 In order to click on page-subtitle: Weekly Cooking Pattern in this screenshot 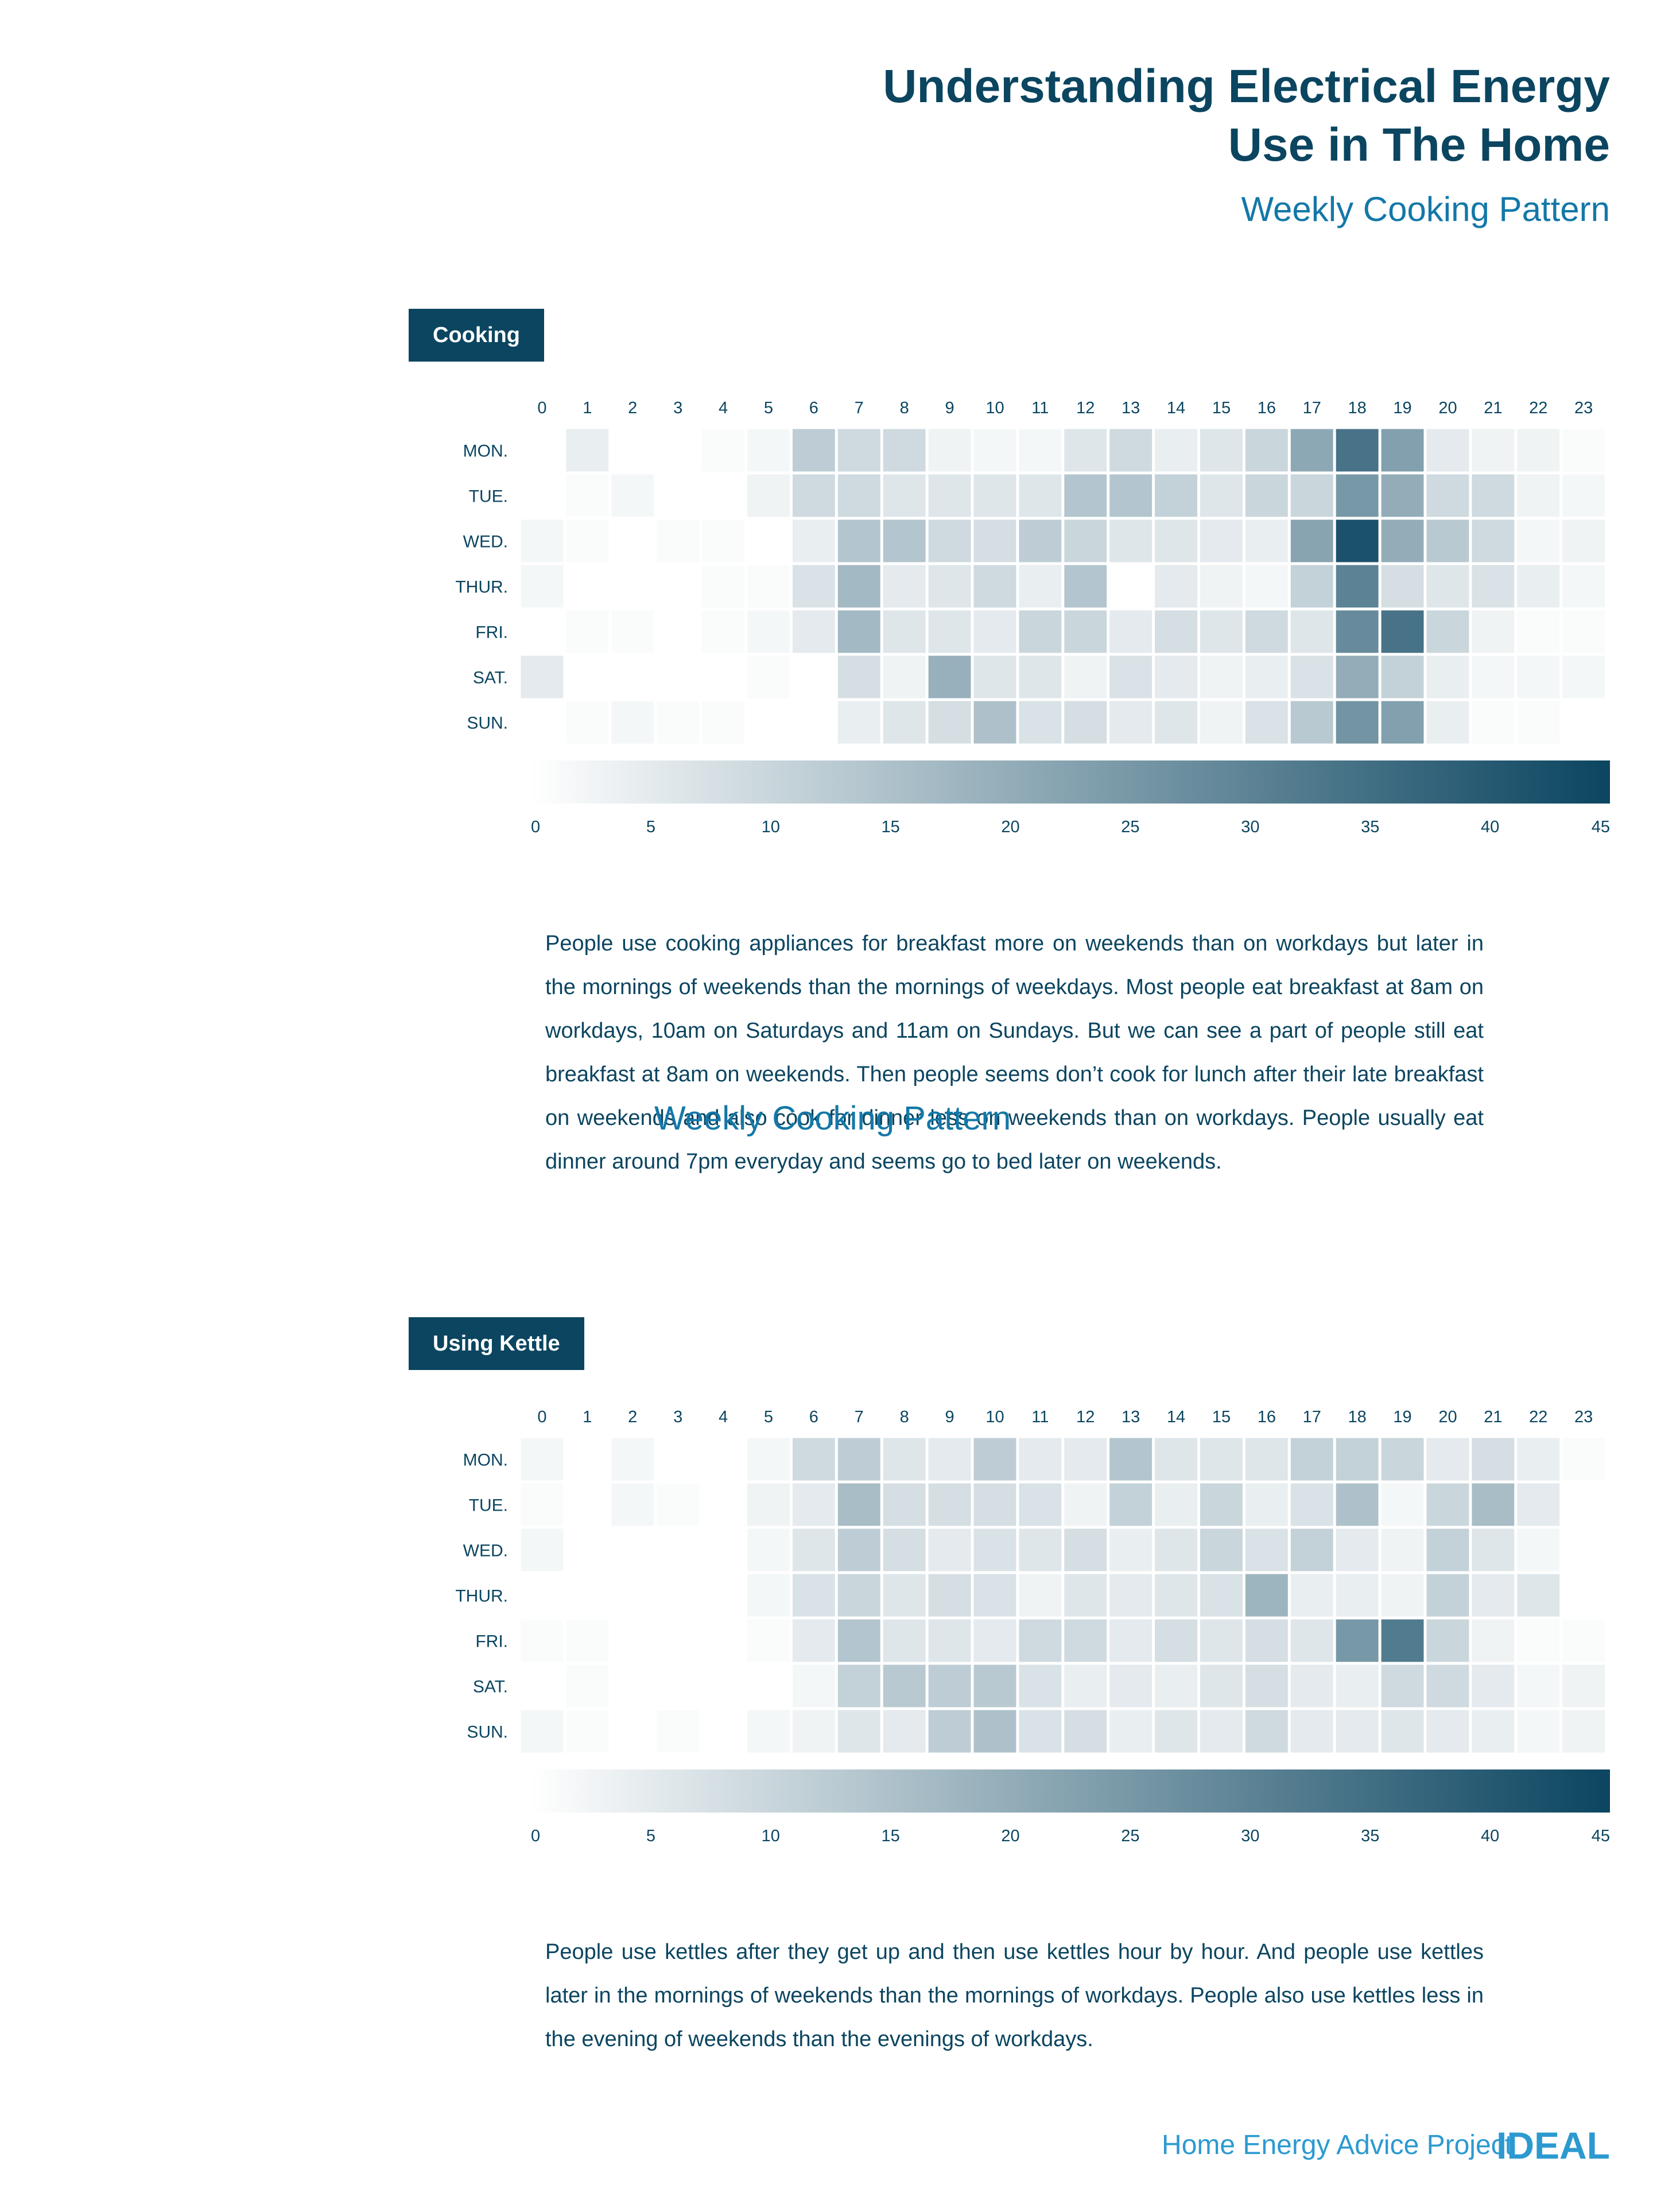, I will do `click(1425, 209)`.